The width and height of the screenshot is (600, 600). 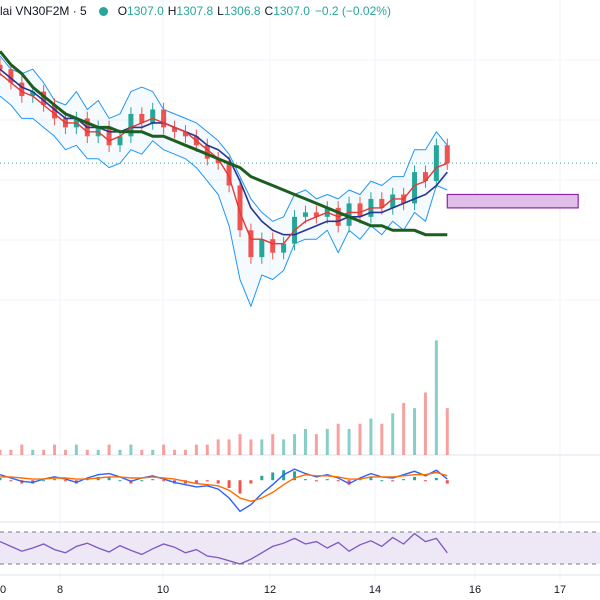 What do you see at coordinates (352, 11) in the screenshot?
I see `change-value: −0.2 (−0.02%)` at bounding box center [352, 11].